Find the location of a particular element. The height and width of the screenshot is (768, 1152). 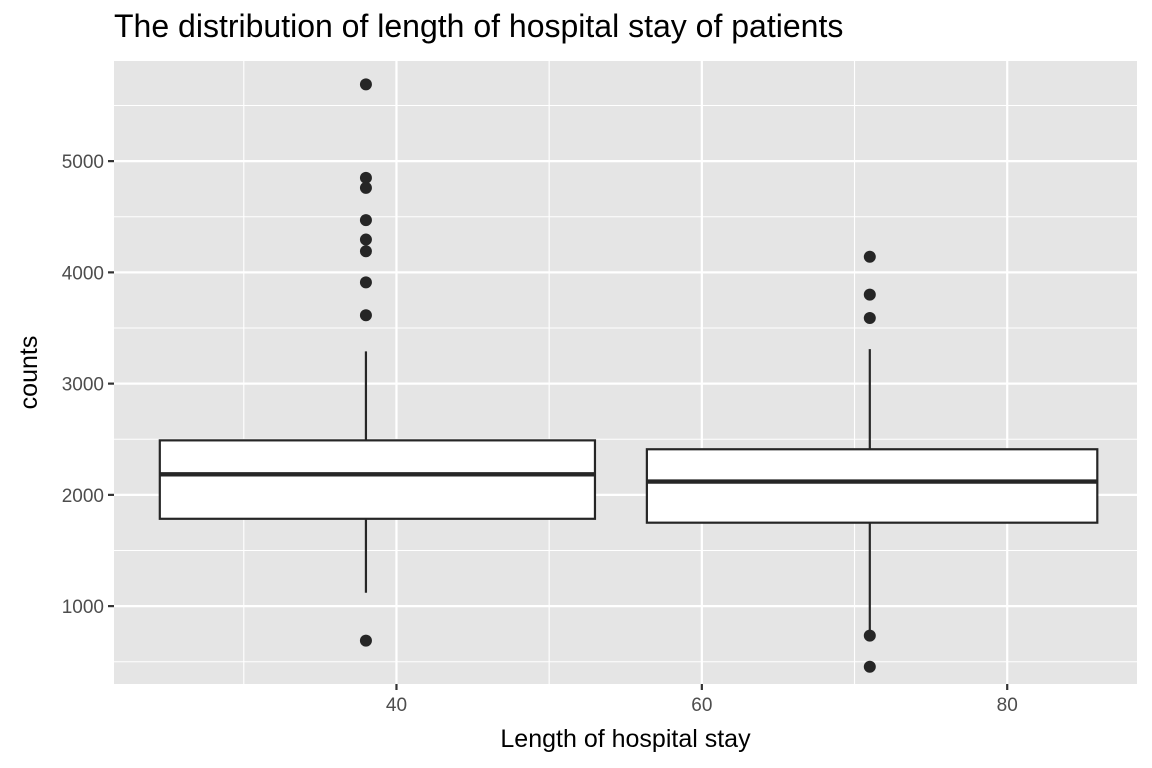

y-axis-title: counts is located at coordinates (29, 373).